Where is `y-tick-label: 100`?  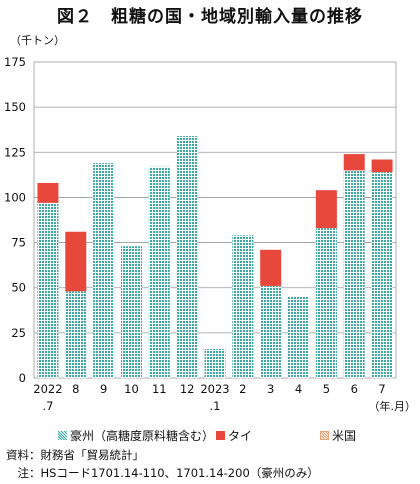
y-tick-label: 100 is located at coordinates (15, 197).